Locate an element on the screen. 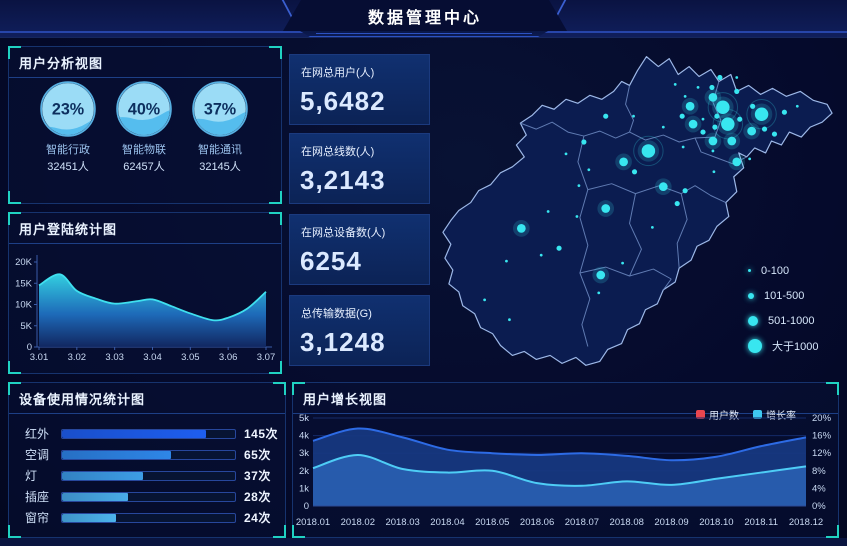  gauge-count: 62457人 is located at coordinates (144, 167).